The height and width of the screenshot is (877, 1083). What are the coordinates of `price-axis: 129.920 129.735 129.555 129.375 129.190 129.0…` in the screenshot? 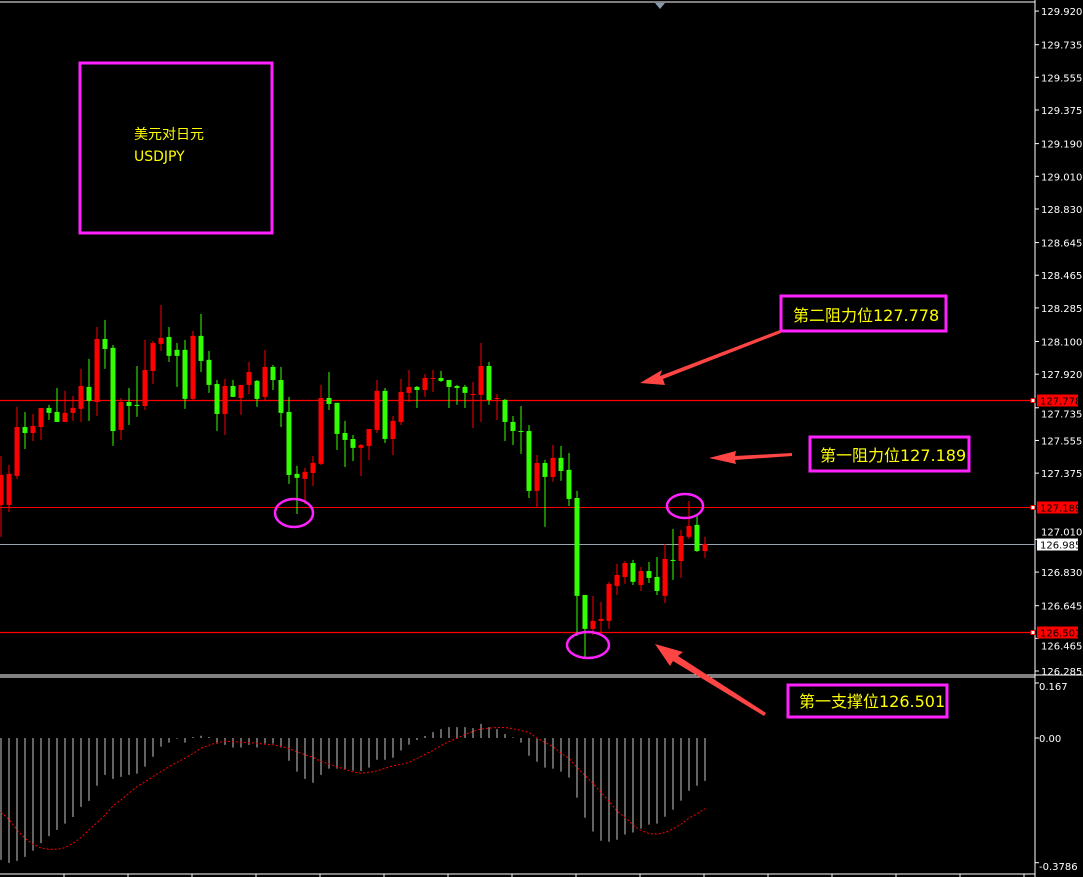 It's located at (1058, 342).